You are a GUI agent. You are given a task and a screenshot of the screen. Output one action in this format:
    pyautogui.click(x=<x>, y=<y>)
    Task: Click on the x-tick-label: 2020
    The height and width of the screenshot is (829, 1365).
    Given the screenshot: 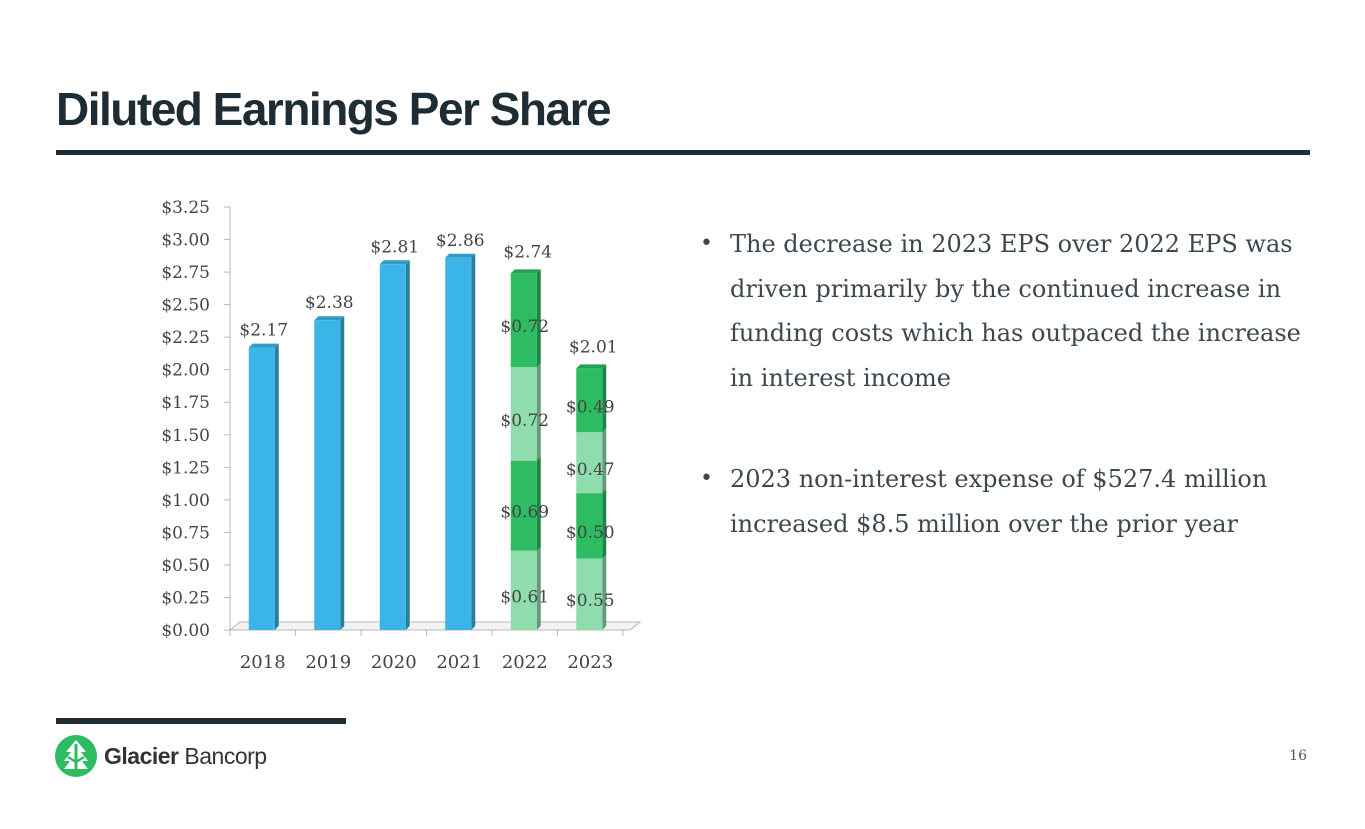 What is the action you would take?
    pyautogui.click(x=394, y=662)
    